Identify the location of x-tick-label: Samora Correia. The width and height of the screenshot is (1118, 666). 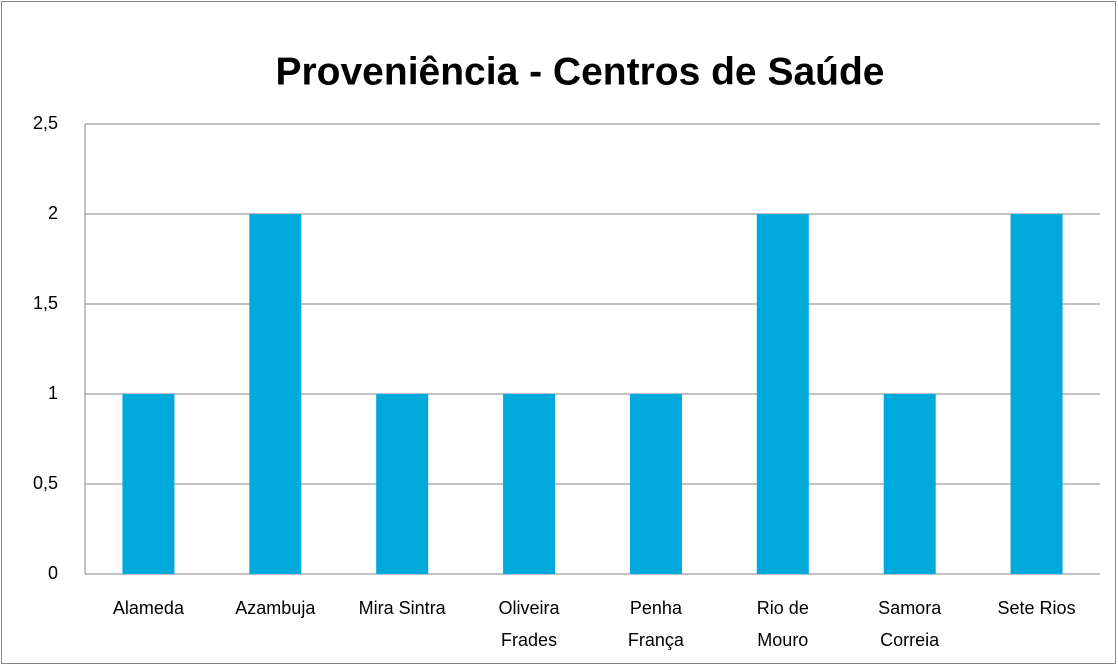
(910, 624).